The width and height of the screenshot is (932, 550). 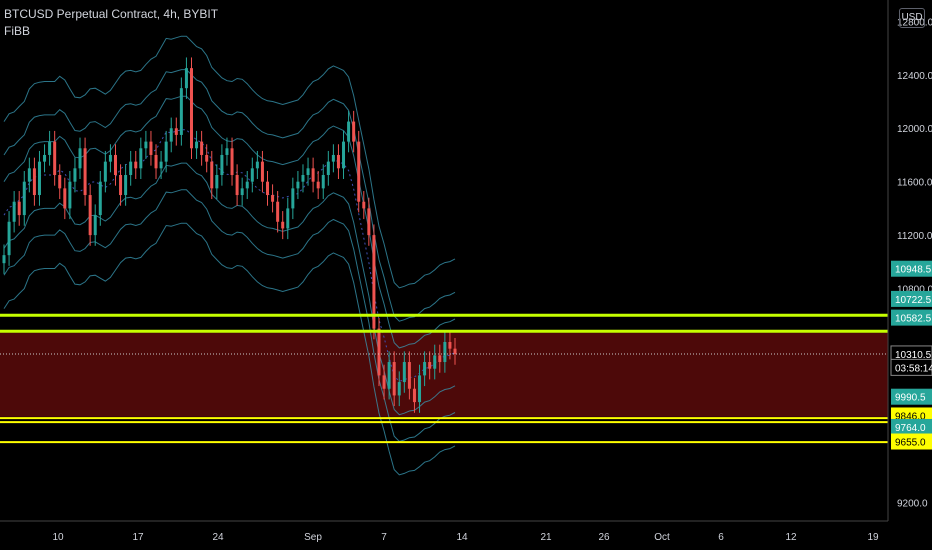 I want to click on currency-button: USD, so click(x=912, y=18).